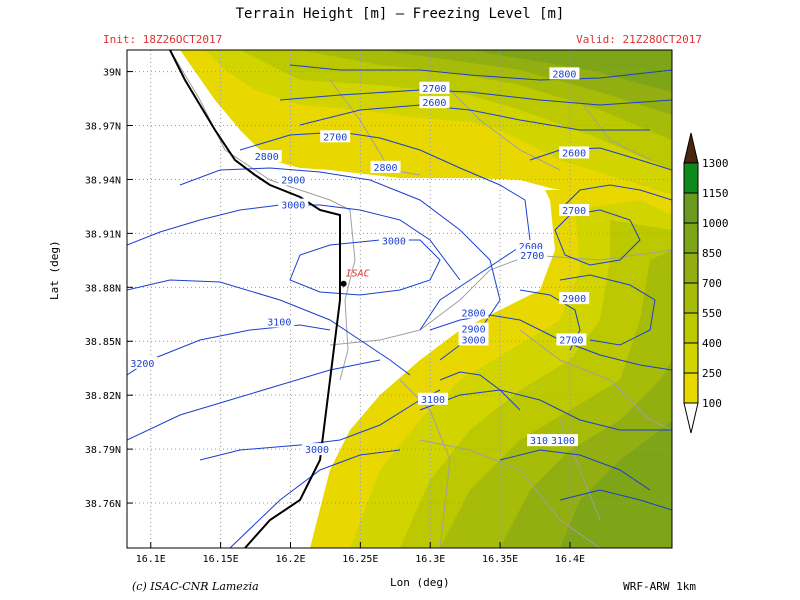 This screenshot has height=600, width=800. Describe the element at coordinates (715, 193) in the screenshot. I see `colorbar-label: 1150` at that location.